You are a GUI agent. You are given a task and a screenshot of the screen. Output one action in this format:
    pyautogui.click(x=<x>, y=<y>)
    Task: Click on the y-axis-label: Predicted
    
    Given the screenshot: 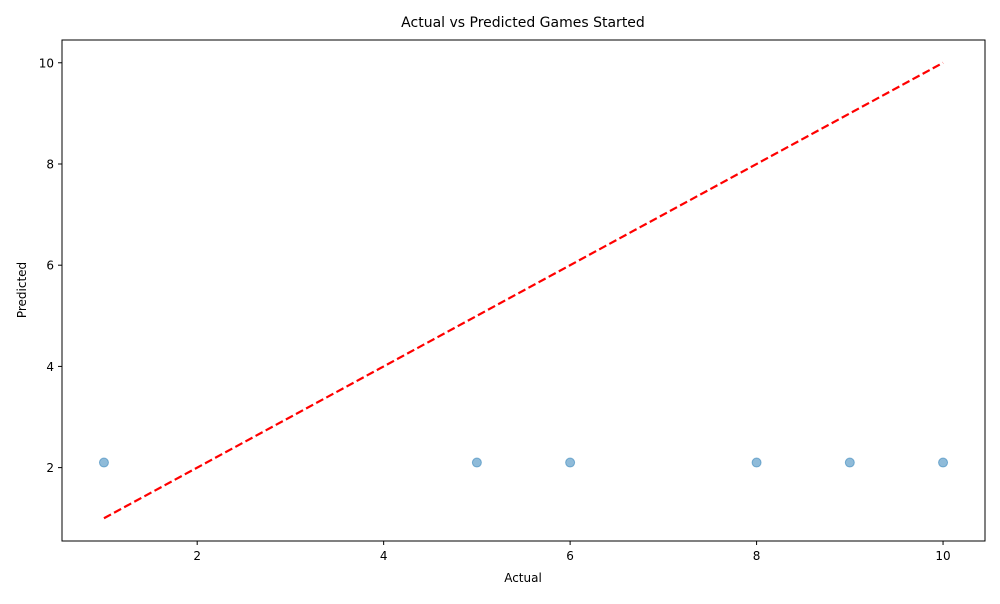 What is the action you would take?
    pyautogui.click(x=22, y=290)
    